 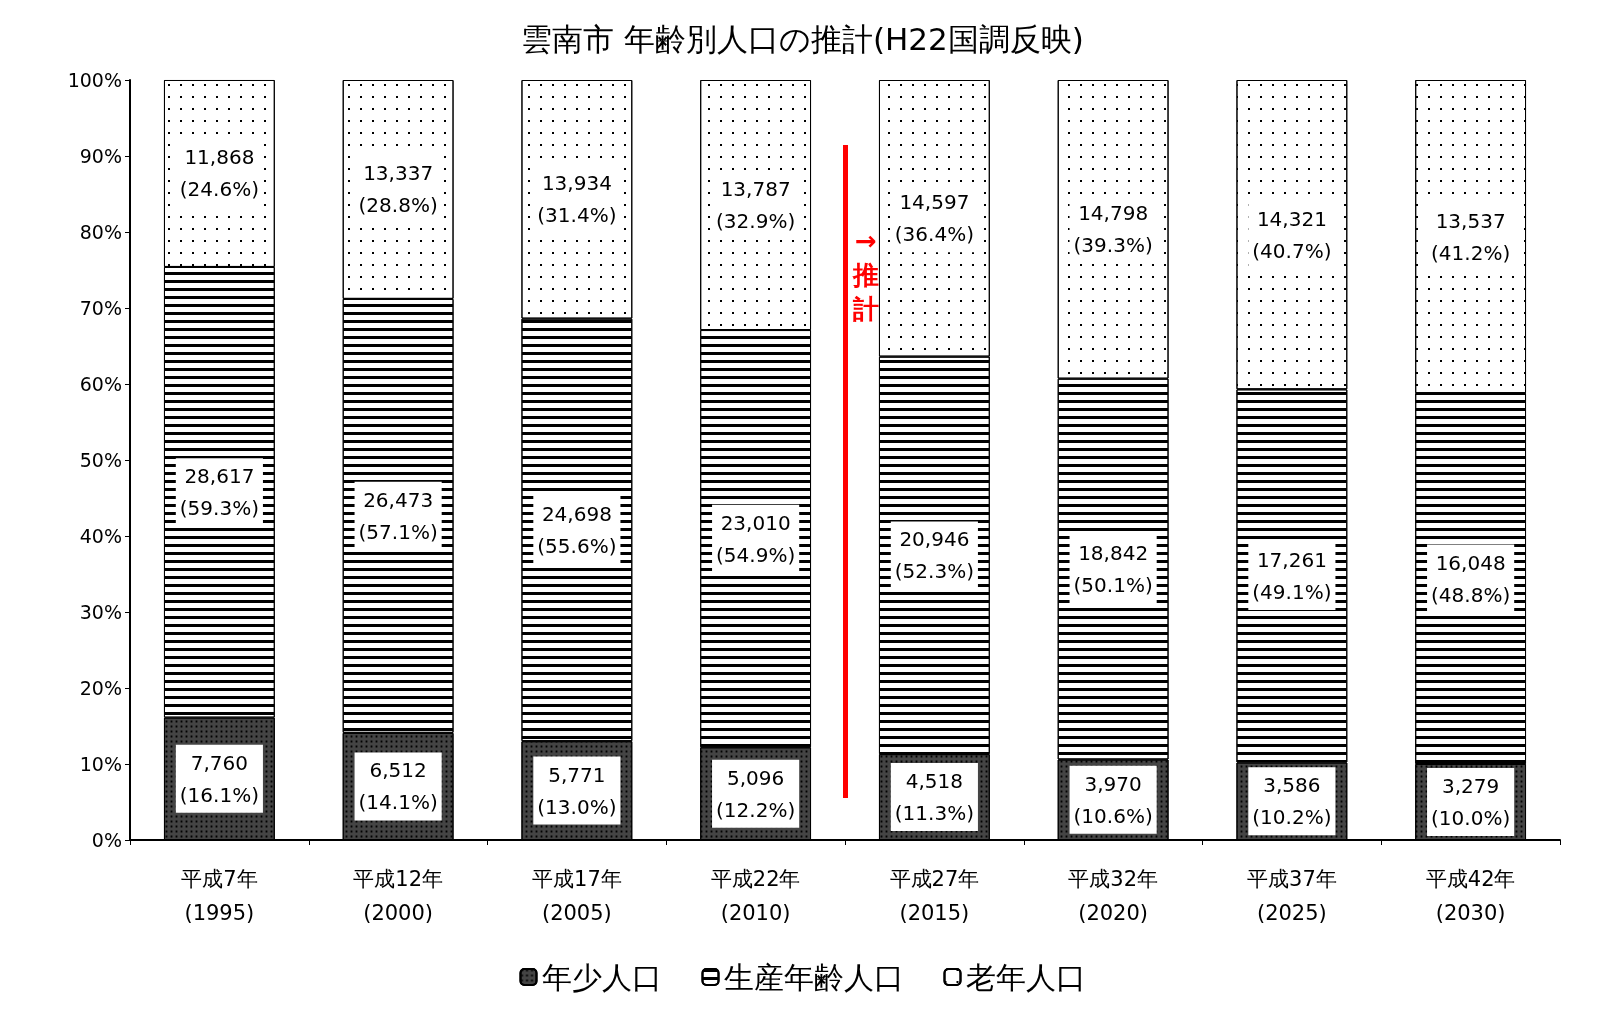 I want to click on x-tick-label: 平成17年 (2005), so click(x=577, y=896).